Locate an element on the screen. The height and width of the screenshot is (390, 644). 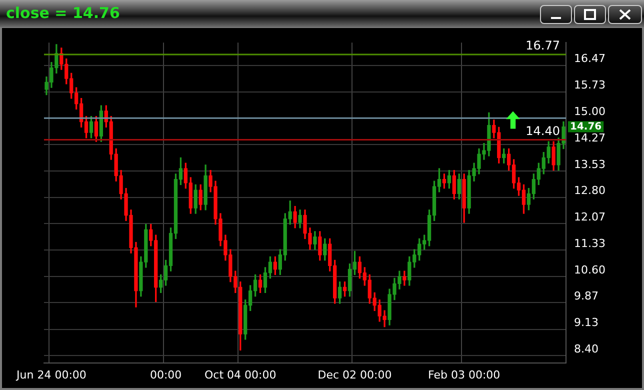
y-tick-label: 12.80 is located at coordinates (590, 191).